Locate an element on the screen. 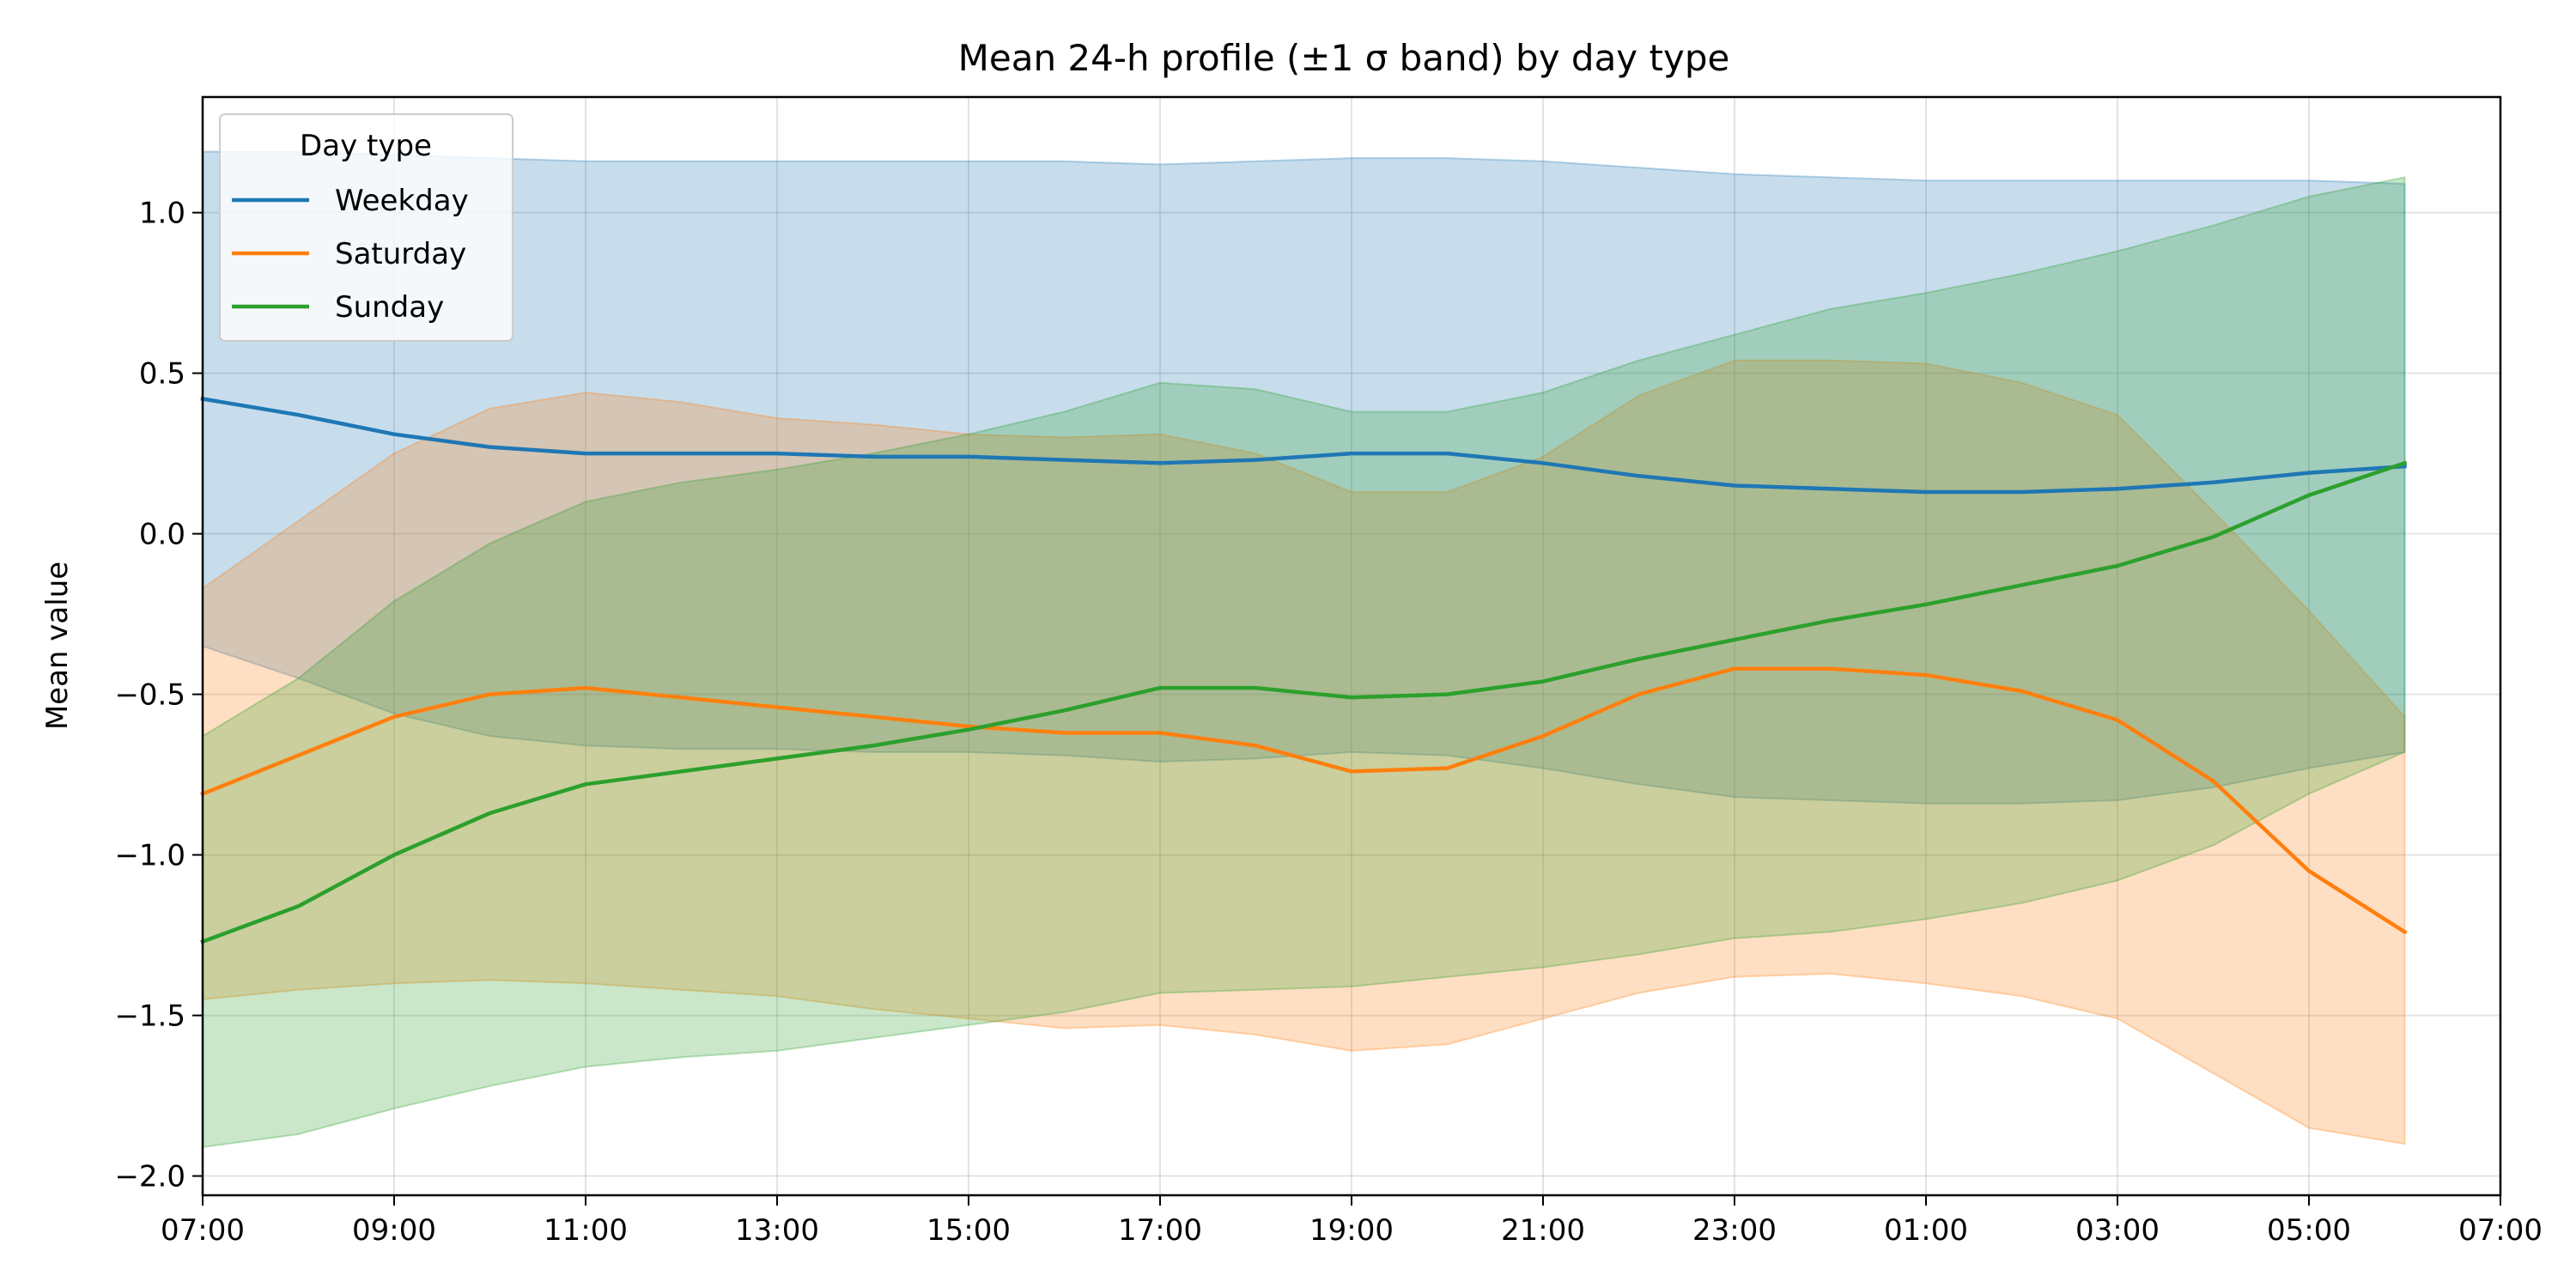  x-tick-label: 21:00 is located at coordinates (1543, 1230).